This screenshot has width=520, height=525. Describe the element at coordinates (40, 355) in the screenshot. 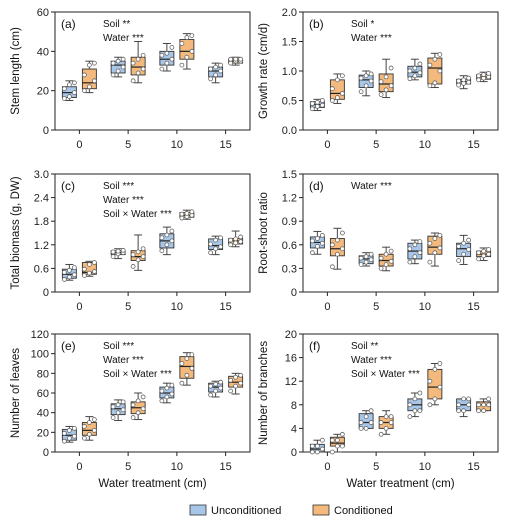

I see `y-tick-label: 100` at that location.